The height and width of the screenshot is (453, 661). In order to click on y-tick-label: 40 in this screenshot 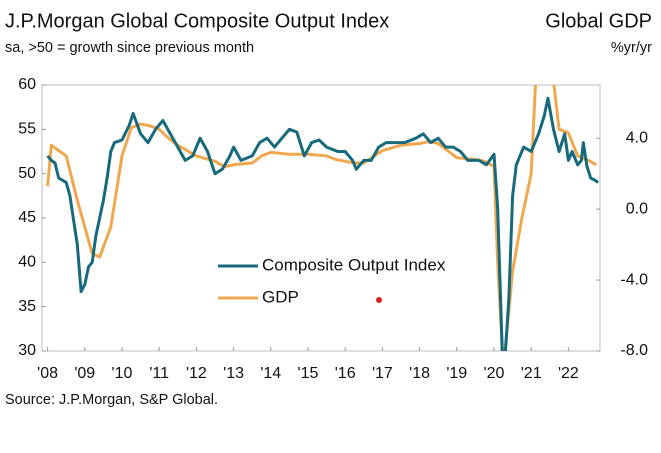, I will do `click(27, 262)`.